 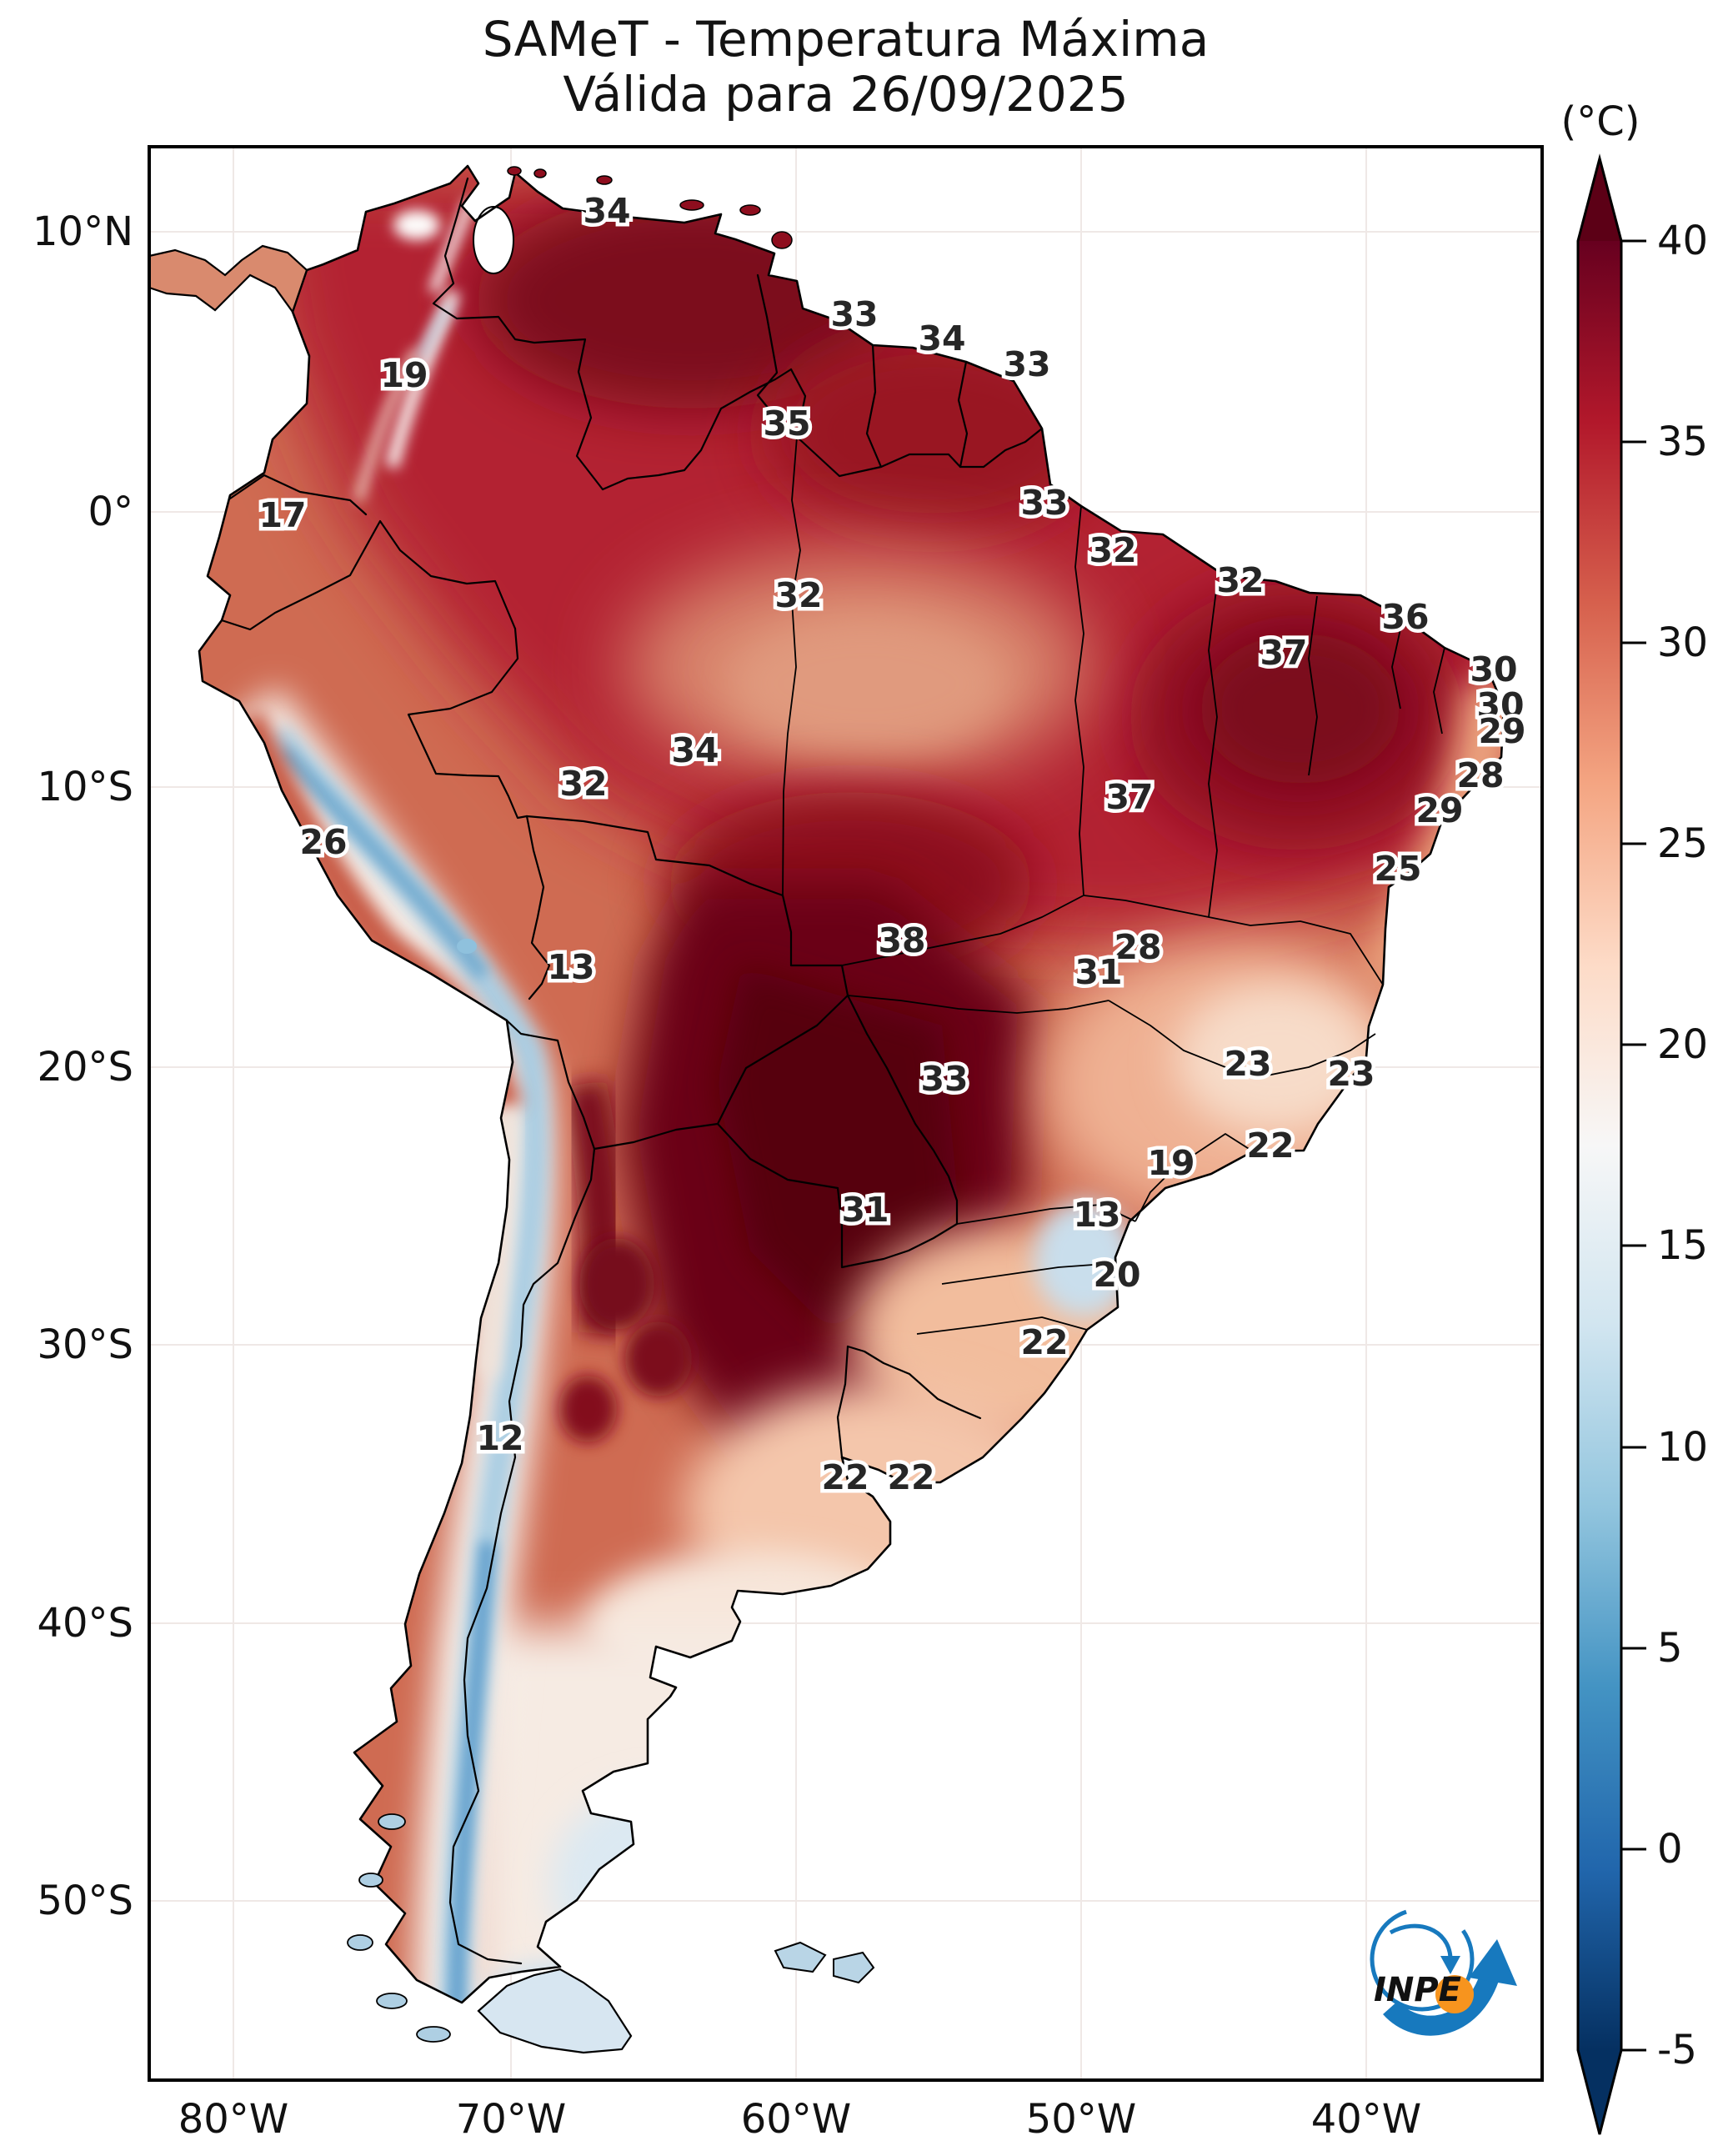 What do you see at coordinates (511, 2119) in the screenshot?
I see `lon-tick-label: 70°W` at bounding box center [511, 2119].